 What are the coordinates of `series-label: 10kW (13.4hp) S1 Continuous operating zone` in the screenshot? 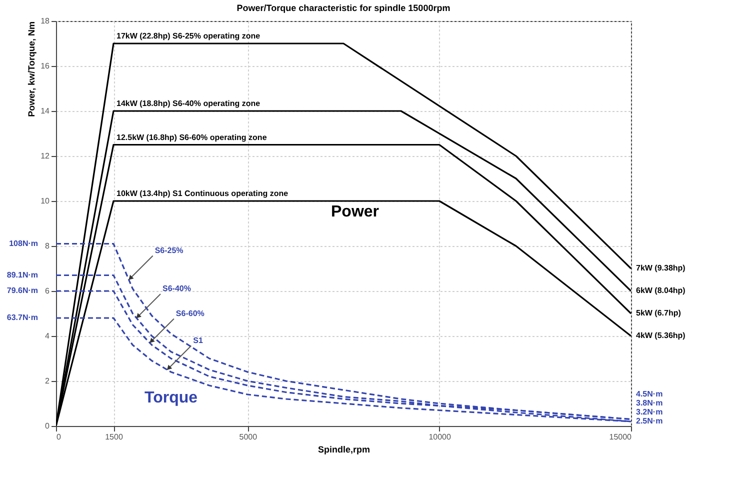 It's located at (202, 193).